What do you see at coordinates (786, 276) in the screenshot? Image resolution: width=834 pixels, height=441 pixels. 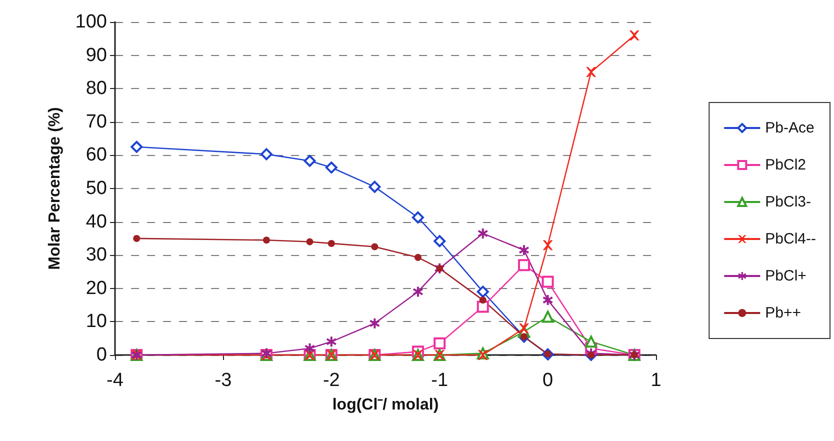 I see `legend-label: PbCl+` at bounding box center [786, 276].